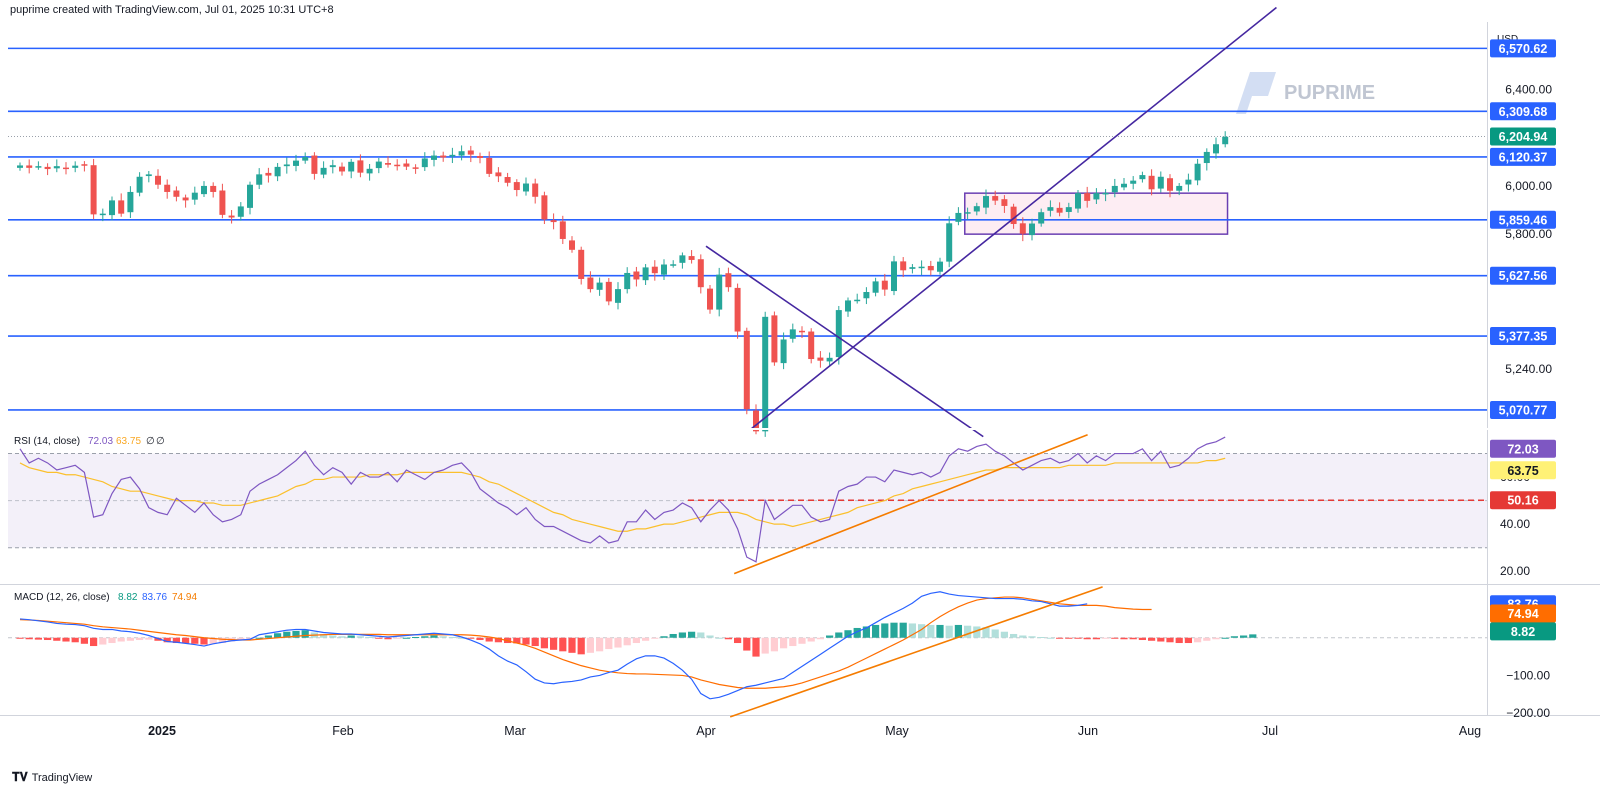 Image resolution: width=1600 pixels, height=793 pixels. I want to click on macd-trendline, so click(916, 652).